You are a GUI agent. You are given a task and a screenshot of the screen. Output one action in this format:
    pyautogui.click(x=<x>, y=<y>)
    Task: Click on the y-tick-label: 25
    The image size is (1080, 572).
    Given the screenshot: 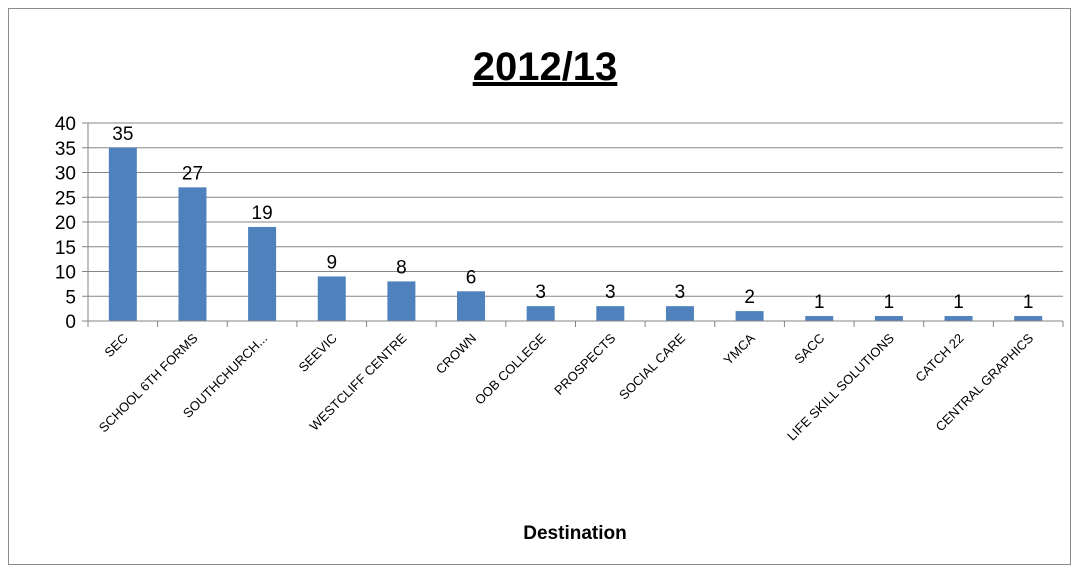 What is the action you would take?
    pyautogui.click(x=65, y=198)
    